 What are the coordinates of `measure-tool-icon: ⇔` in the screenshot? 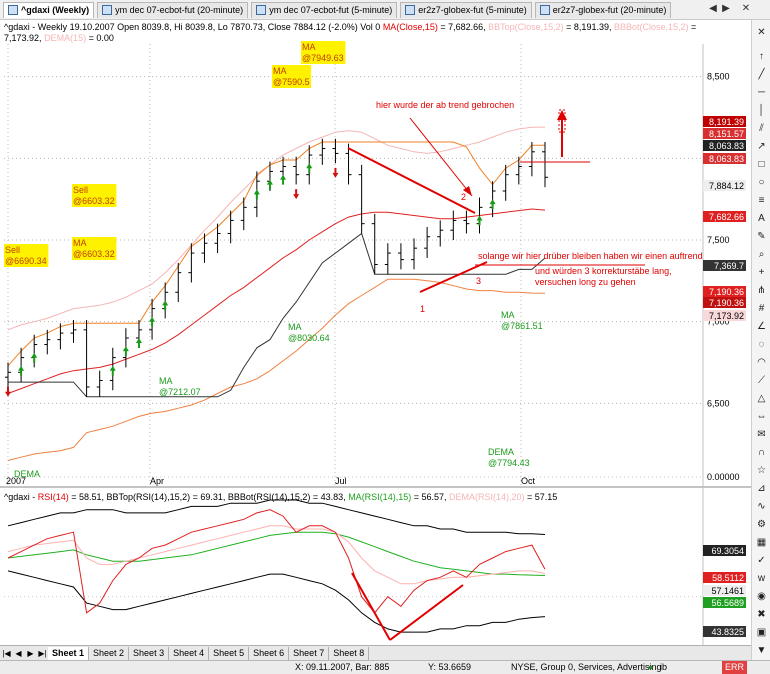 It's located at (761, 416).